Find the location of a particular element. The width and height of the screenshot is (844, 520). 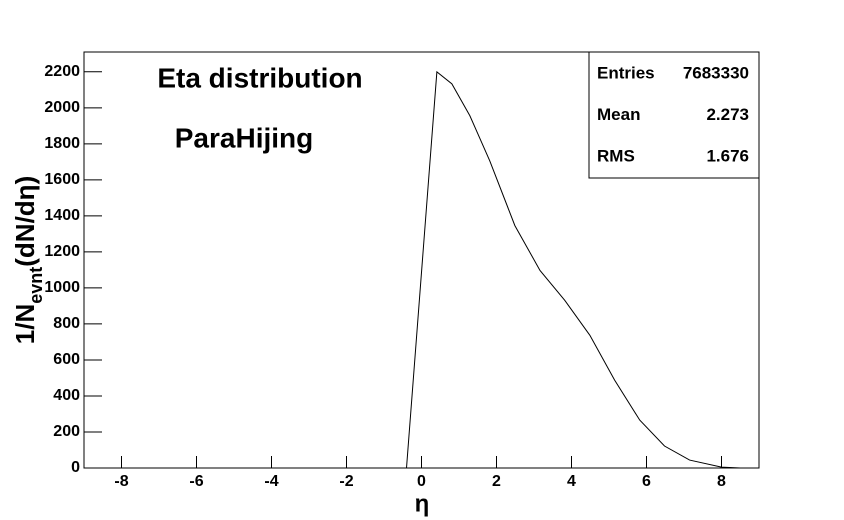

y-tick-label: 400 is located at coordinates (66, 395).